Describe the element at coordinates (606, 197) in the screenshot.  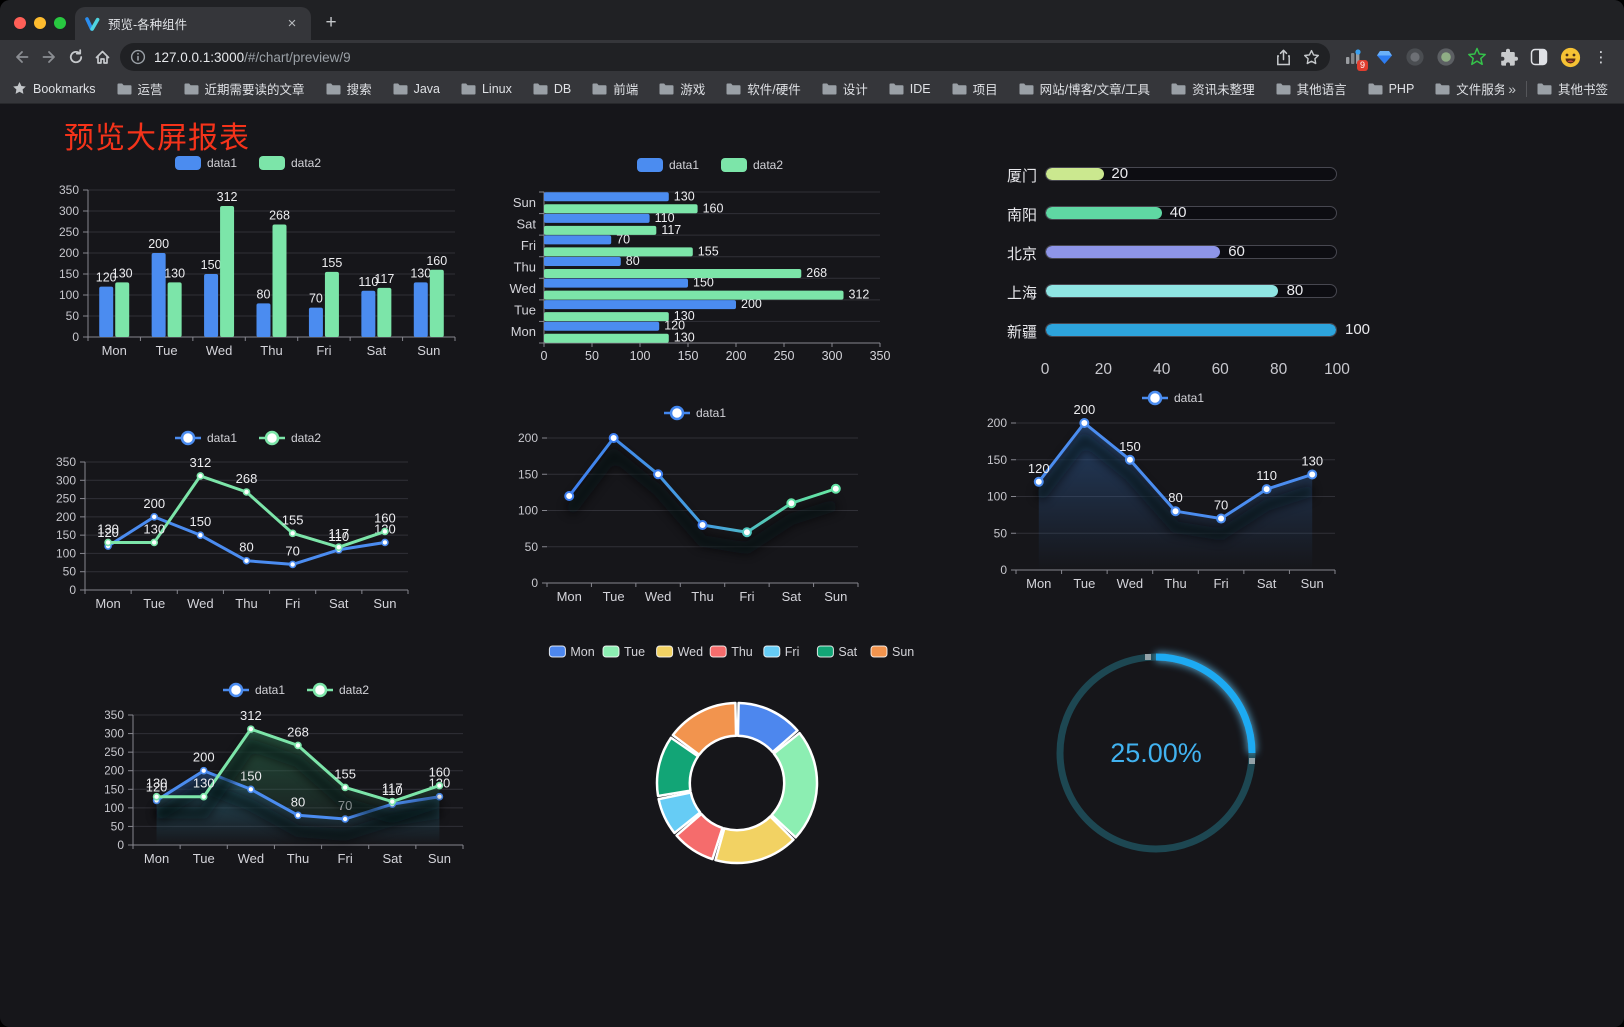
I see `hbar-data1-Sun` at that location.